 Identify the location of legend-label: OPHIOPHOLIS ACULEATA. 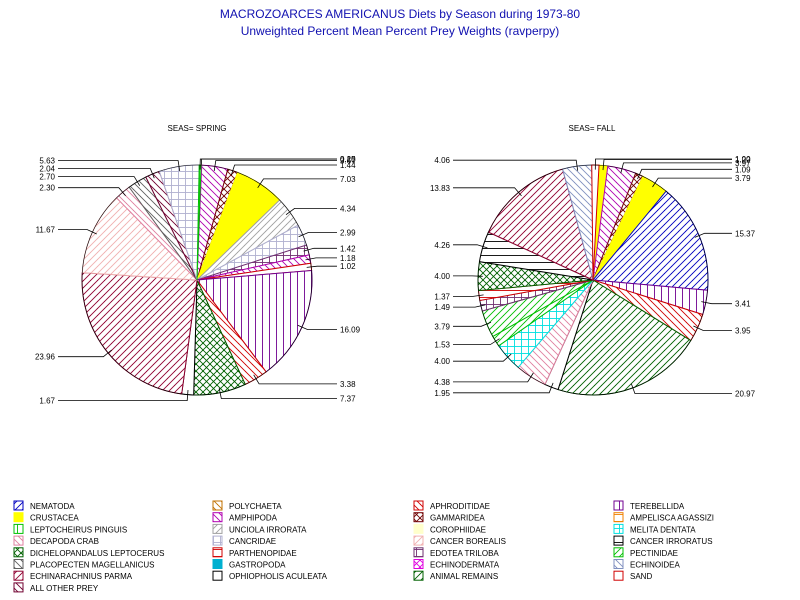
(278, 576).